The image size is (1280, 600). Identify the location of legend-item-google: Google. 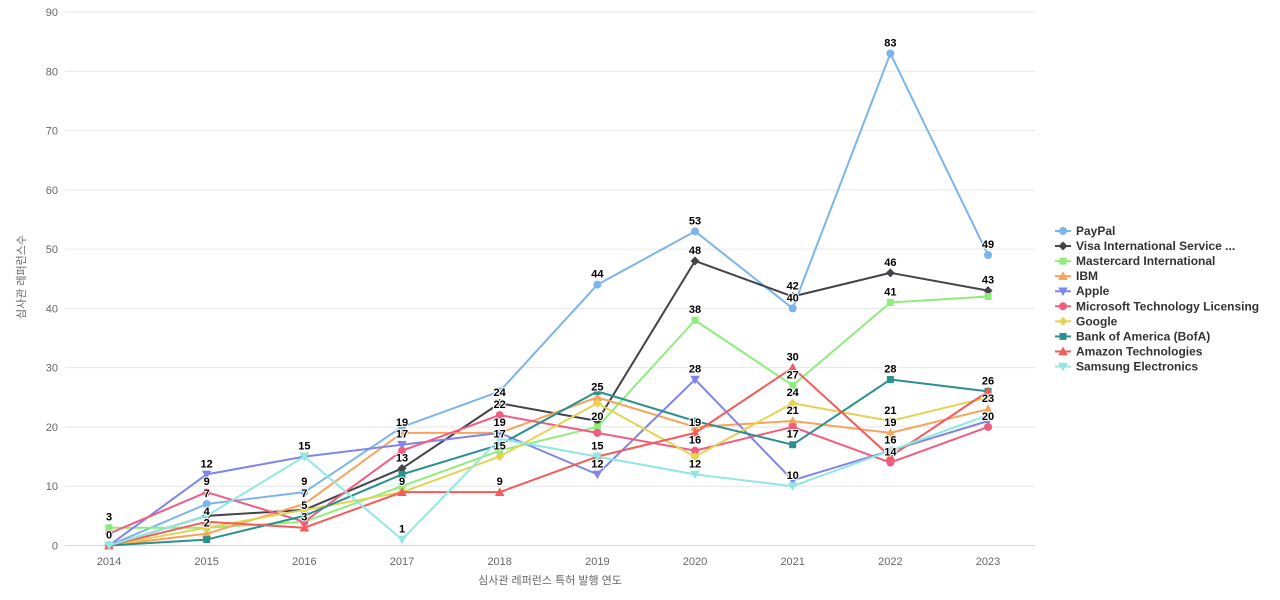
(1086, 321).